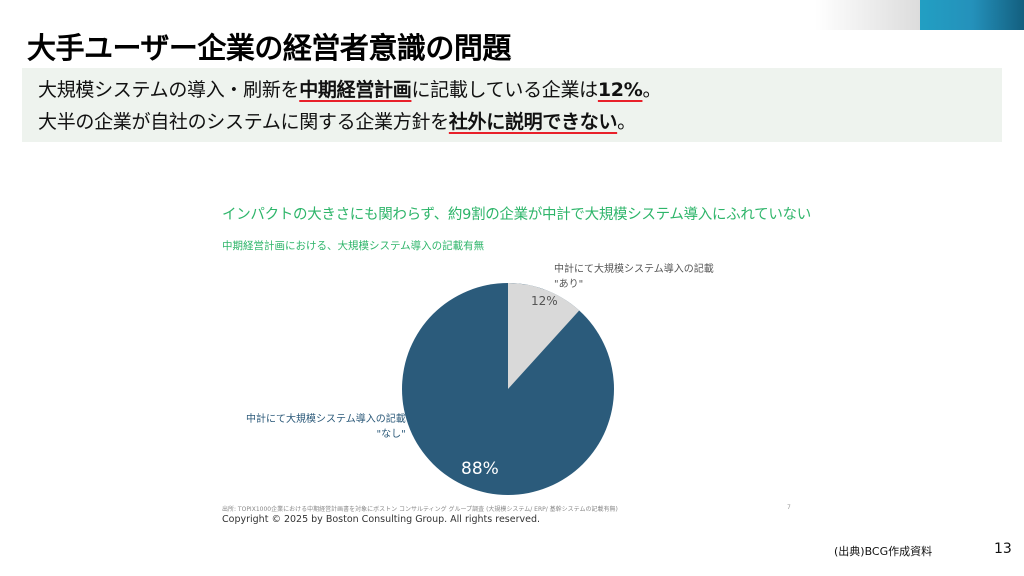 The height and width of the screenshot is (576, 1024). What do you see at coordinates (883, 551) in the screenshot?
I see `source-credit: (出典)BCG作成資料` at bounding box center [883, 551].